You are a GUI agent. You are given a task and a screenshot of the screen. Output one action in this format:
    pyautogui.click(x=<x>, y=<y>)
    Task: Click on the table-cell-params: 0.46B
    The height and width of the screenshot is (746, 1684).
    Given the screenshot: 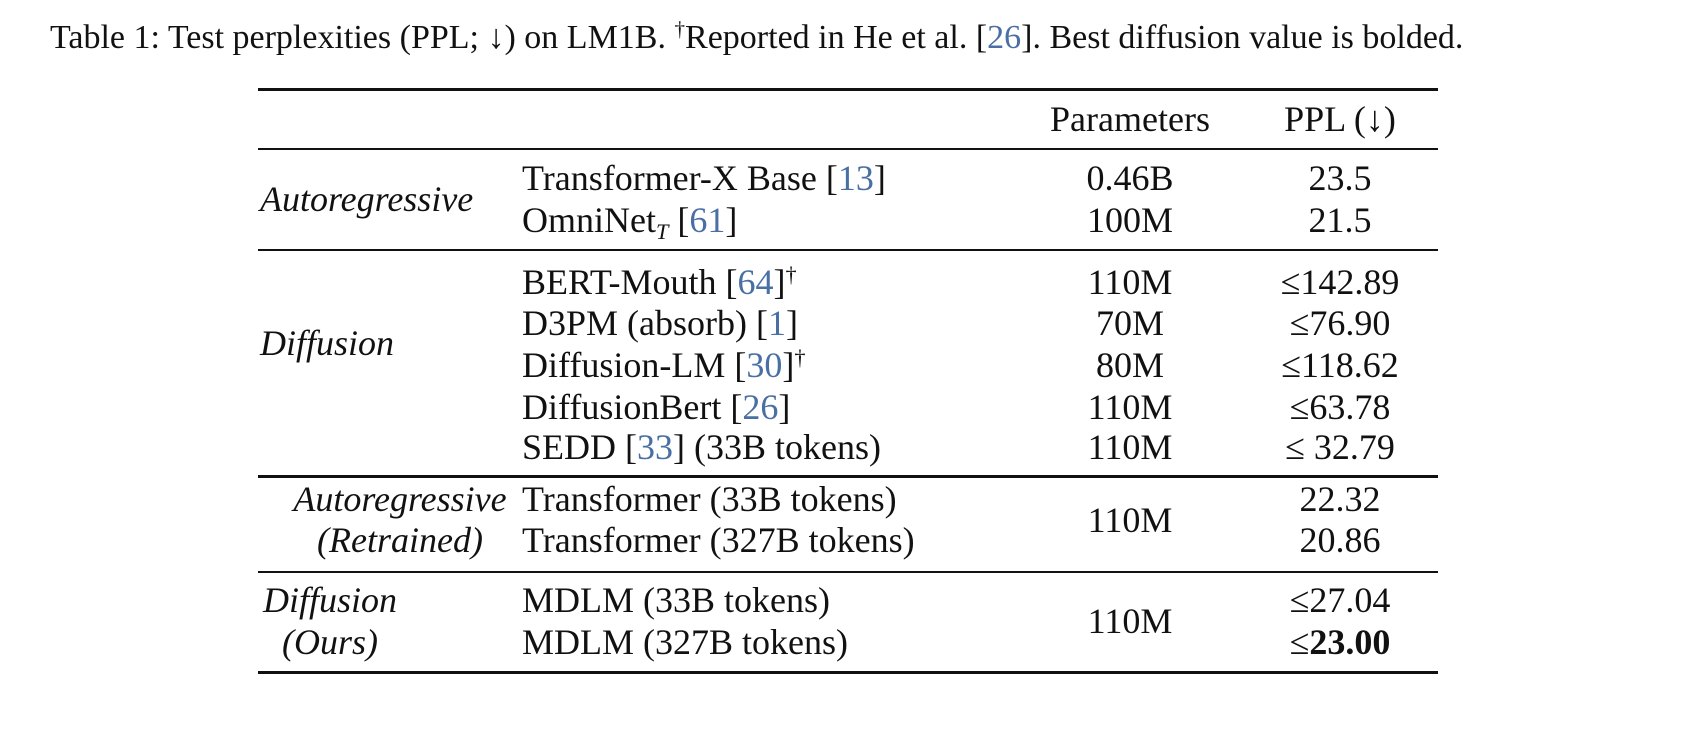 What is the action you would take?
    pyautogui.click(x=1130, y=178)
    